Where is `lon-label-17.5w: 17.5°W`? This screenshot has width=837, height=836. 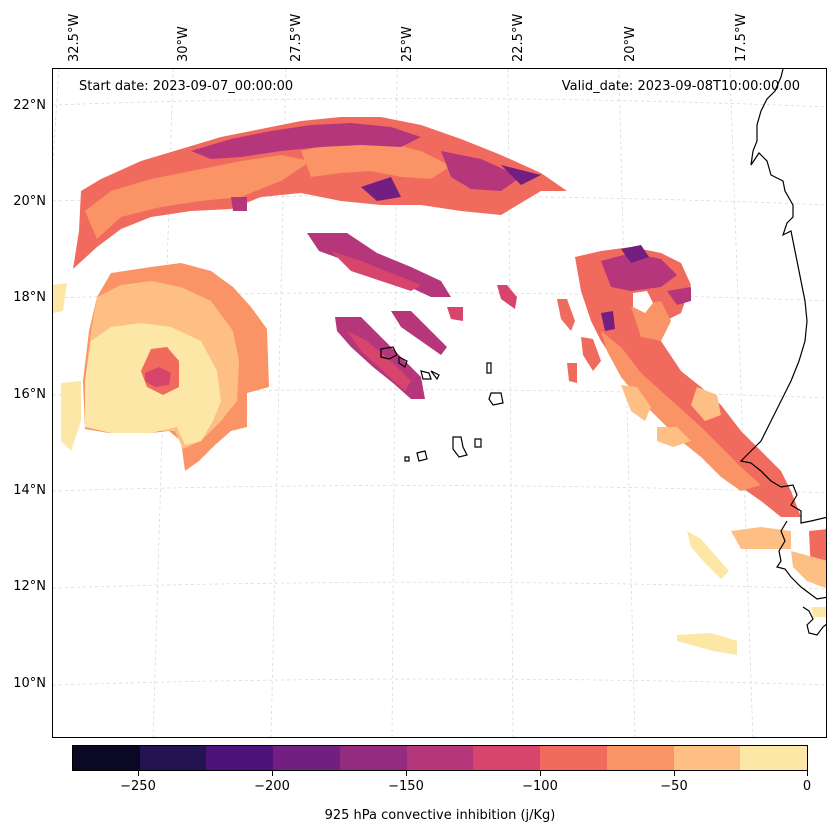 lon-label-17.5w: 17.5°W is located at coordinates (741, 37).